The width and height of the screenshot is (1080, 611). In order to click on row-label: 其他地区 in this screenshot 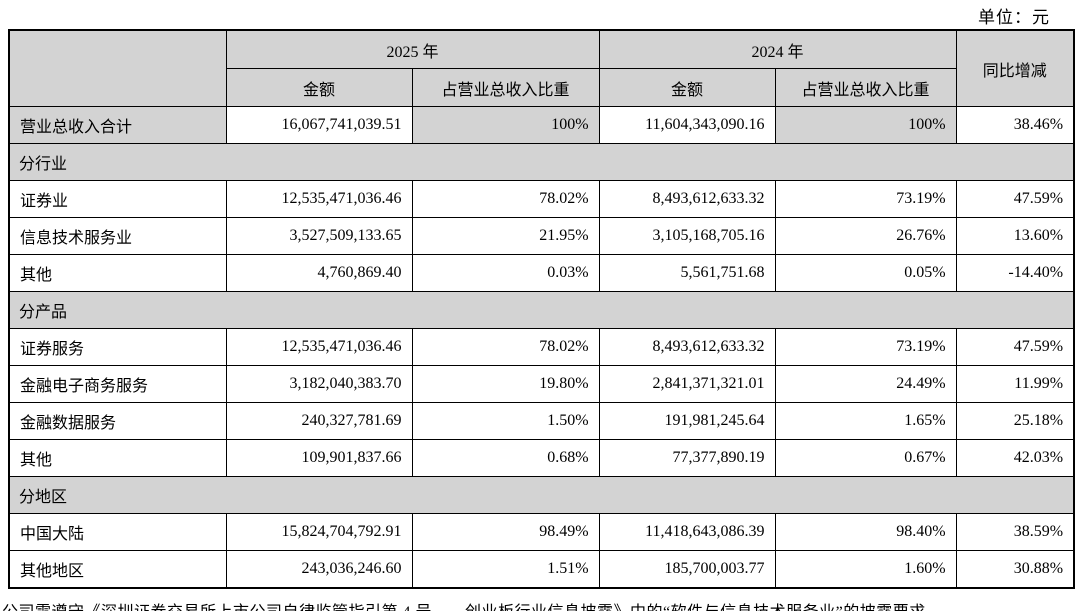, I will do `click(117, 569)`.